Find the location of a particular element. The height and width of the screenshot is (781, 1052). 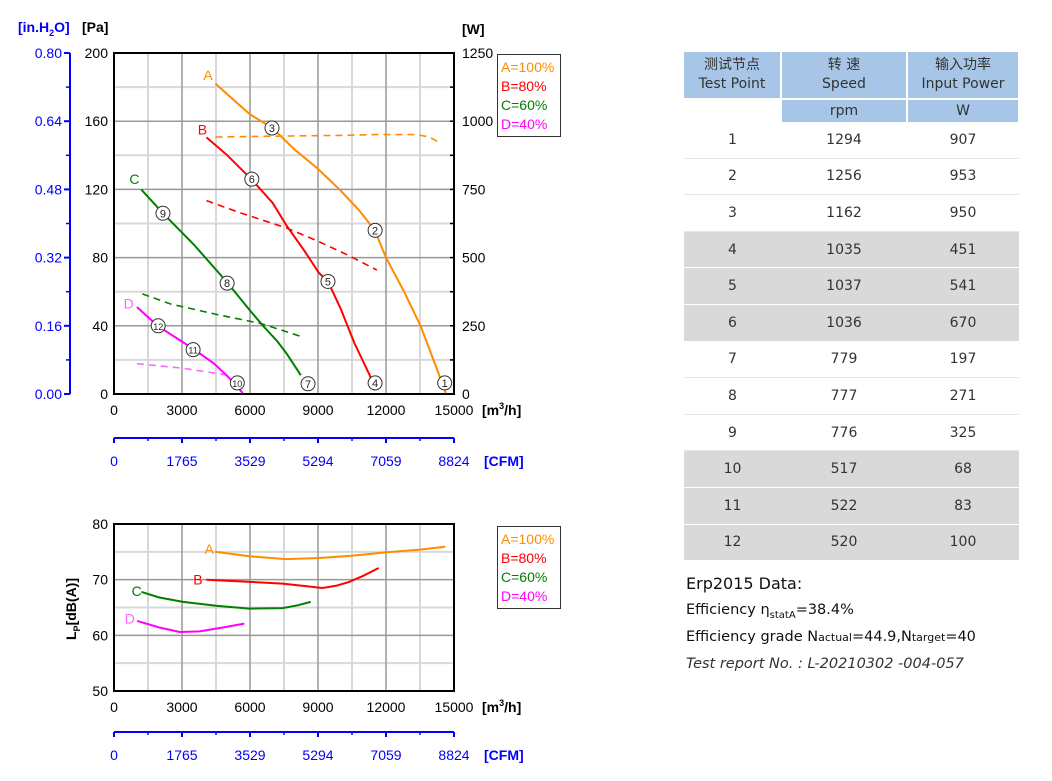

x-tick-label: 15000 is located at coordinates (454, 410).